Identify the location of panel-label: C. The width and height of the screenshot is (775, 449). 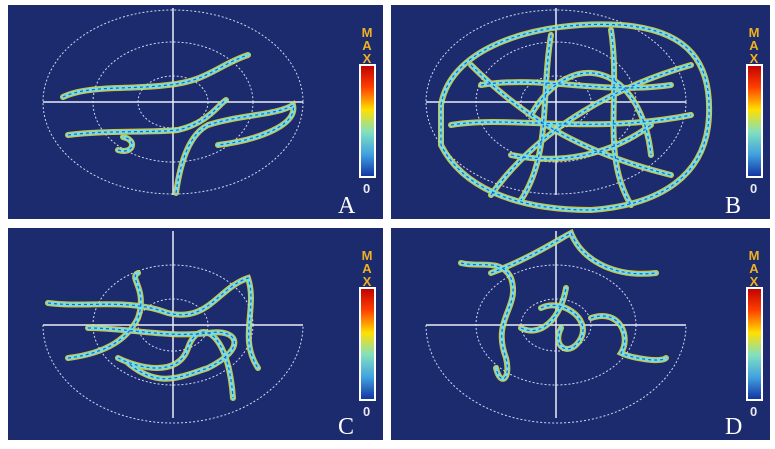
(346, 427).